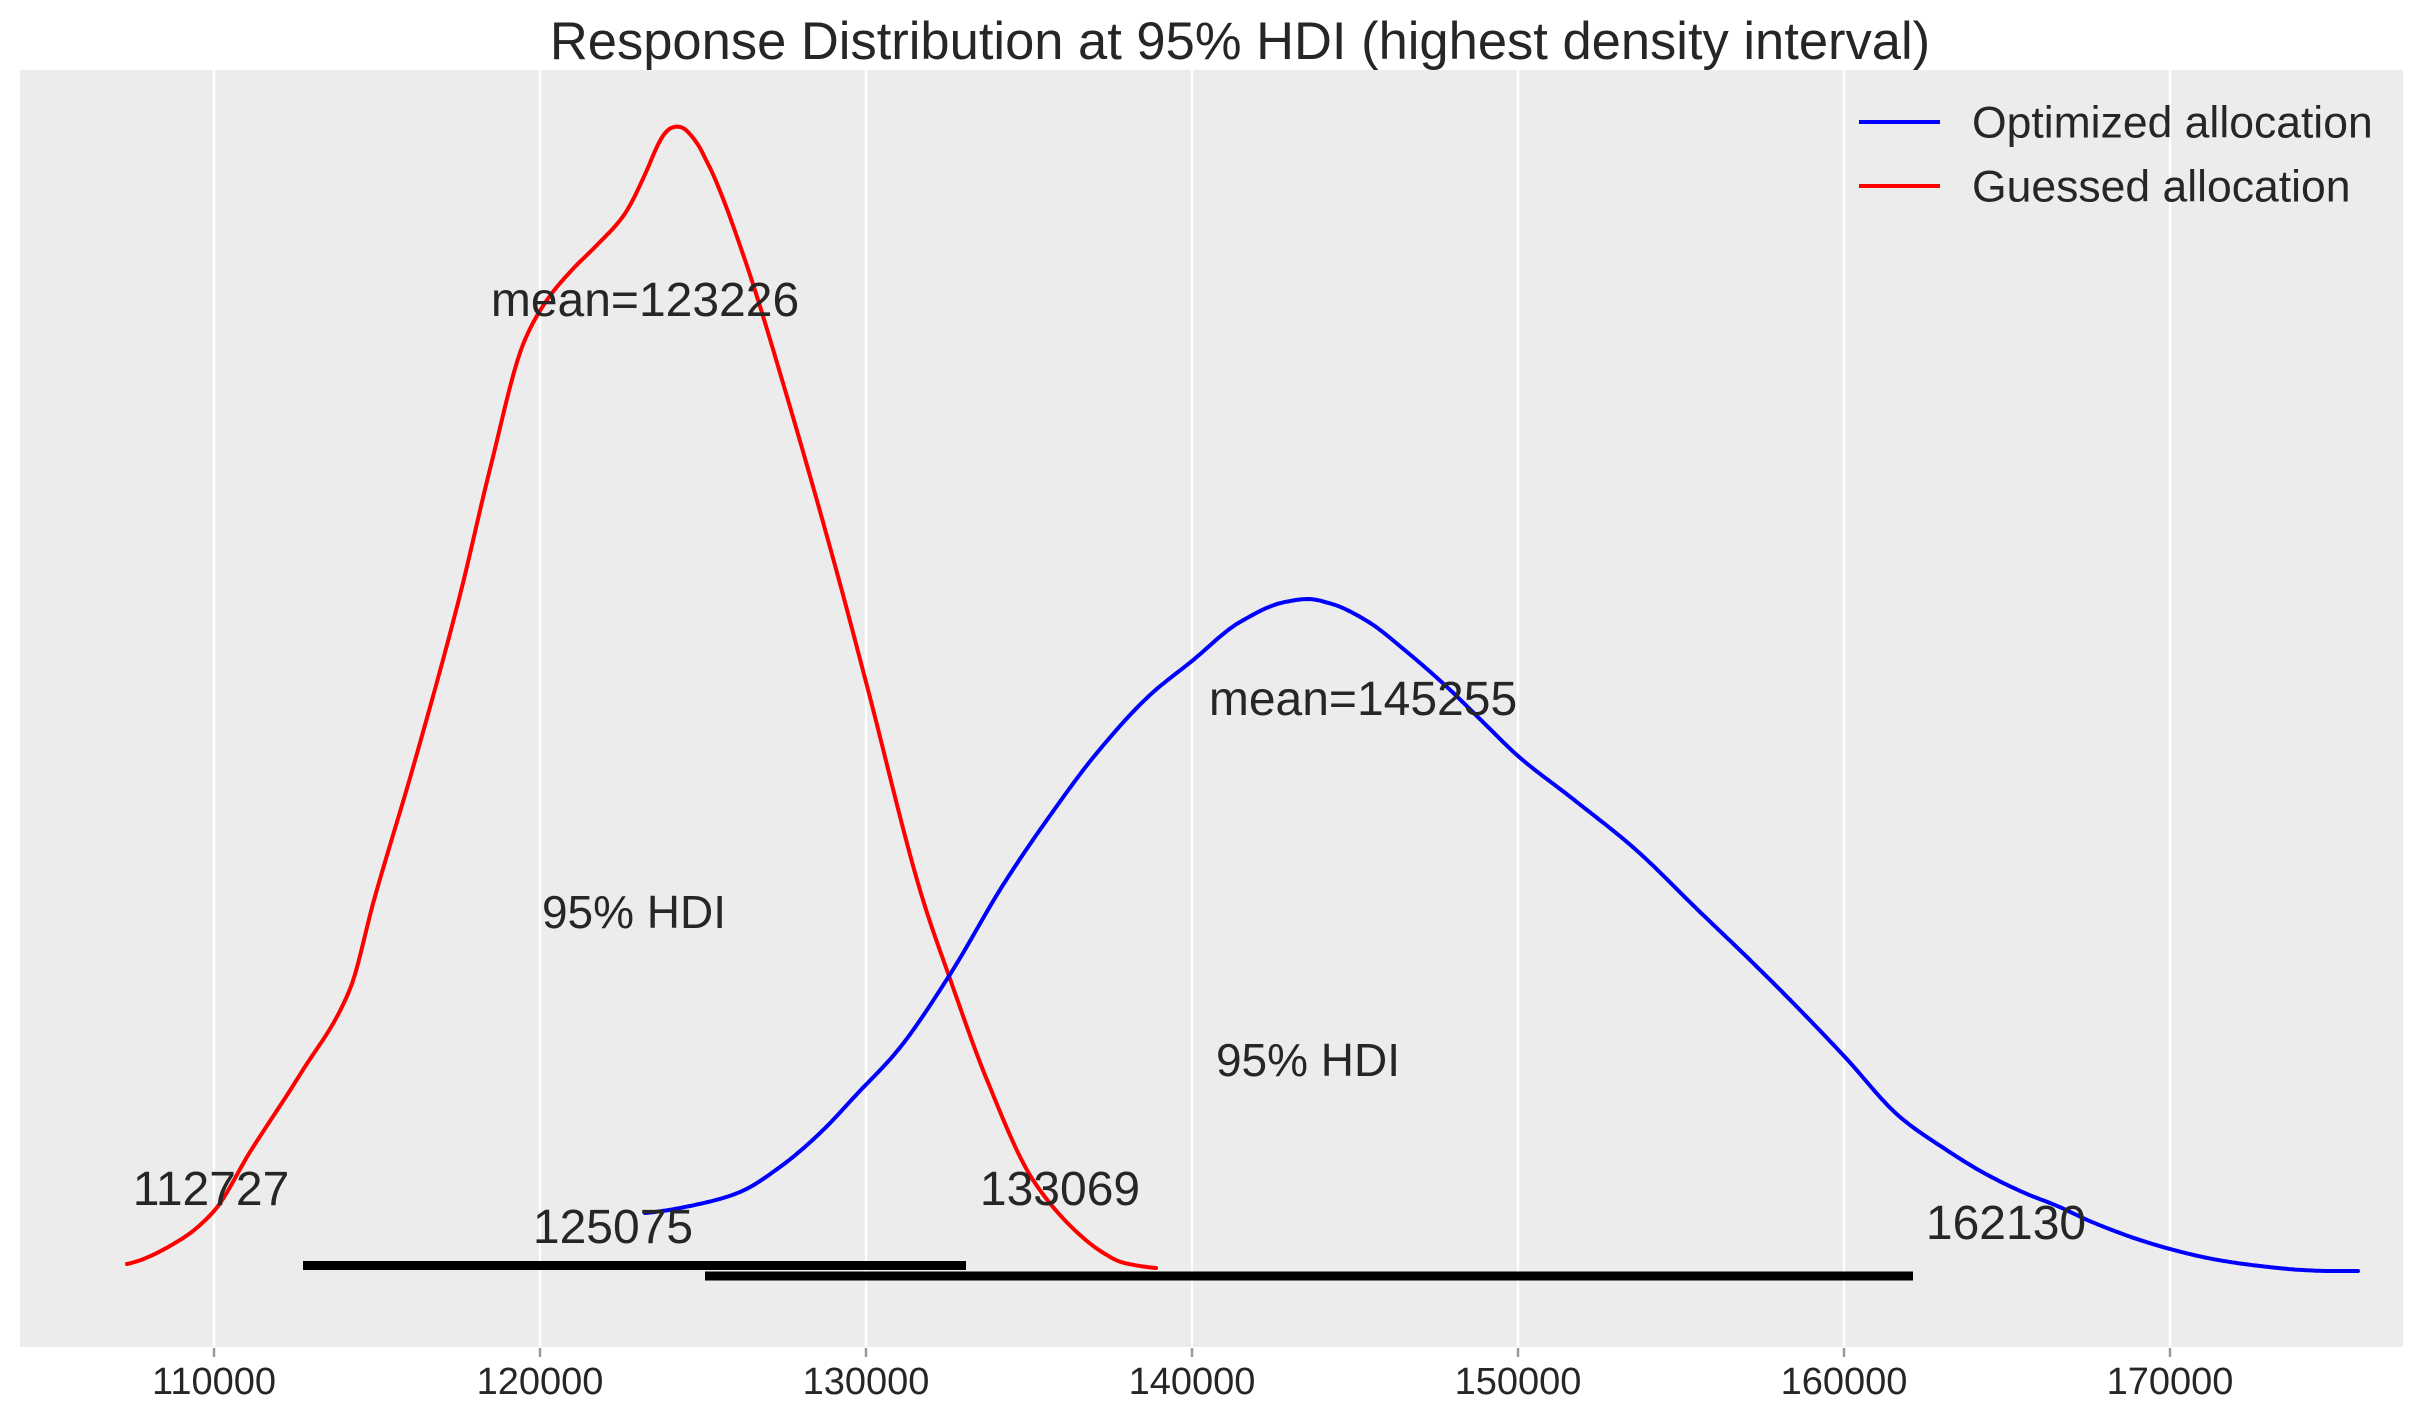 Image resolution: width=2423 pixels, height=1423 pixels. Describe the element at coordinates (2170, 1382) in the screenshot. I see `svg-text: 170000` at that location.